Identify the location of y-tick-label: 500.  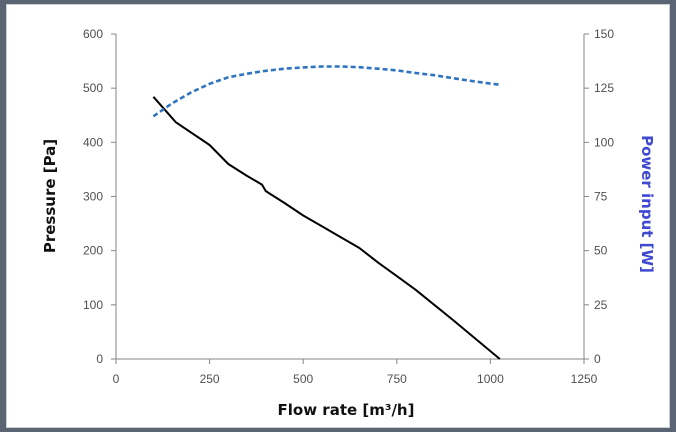
(93, 88).